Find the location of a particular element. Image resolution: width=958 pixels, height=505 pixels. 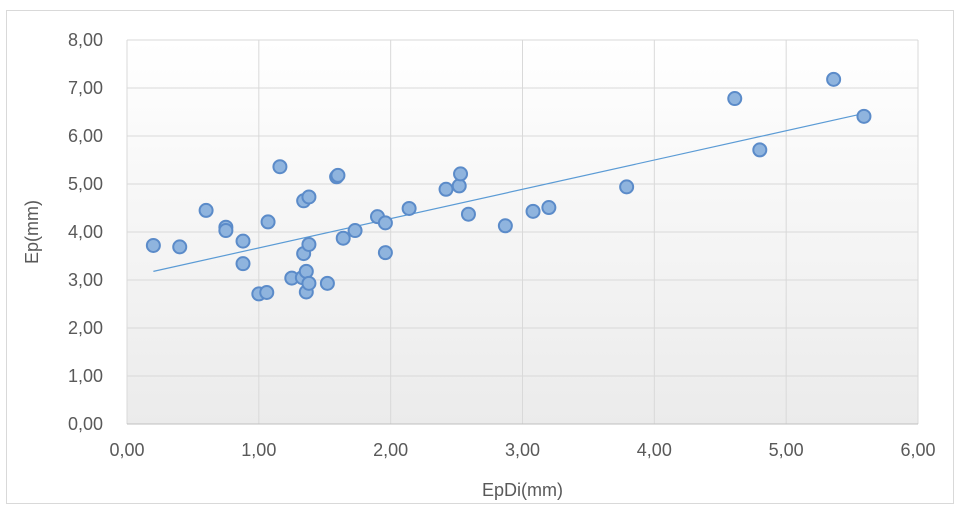

y-tick-label: 4,00 is located at coordinates (85, 232).